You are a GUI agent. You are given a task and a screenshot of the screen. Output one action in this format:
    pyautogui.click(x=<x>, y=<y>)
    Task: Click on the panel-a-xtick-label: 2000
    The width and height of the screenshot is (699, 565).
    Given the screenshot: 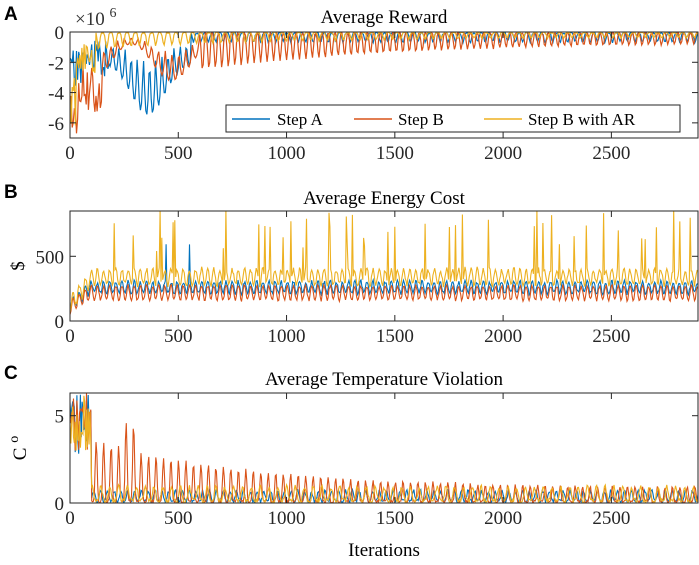 What is the action you would take?
    pyautogui.click(x=503, y=153)
    